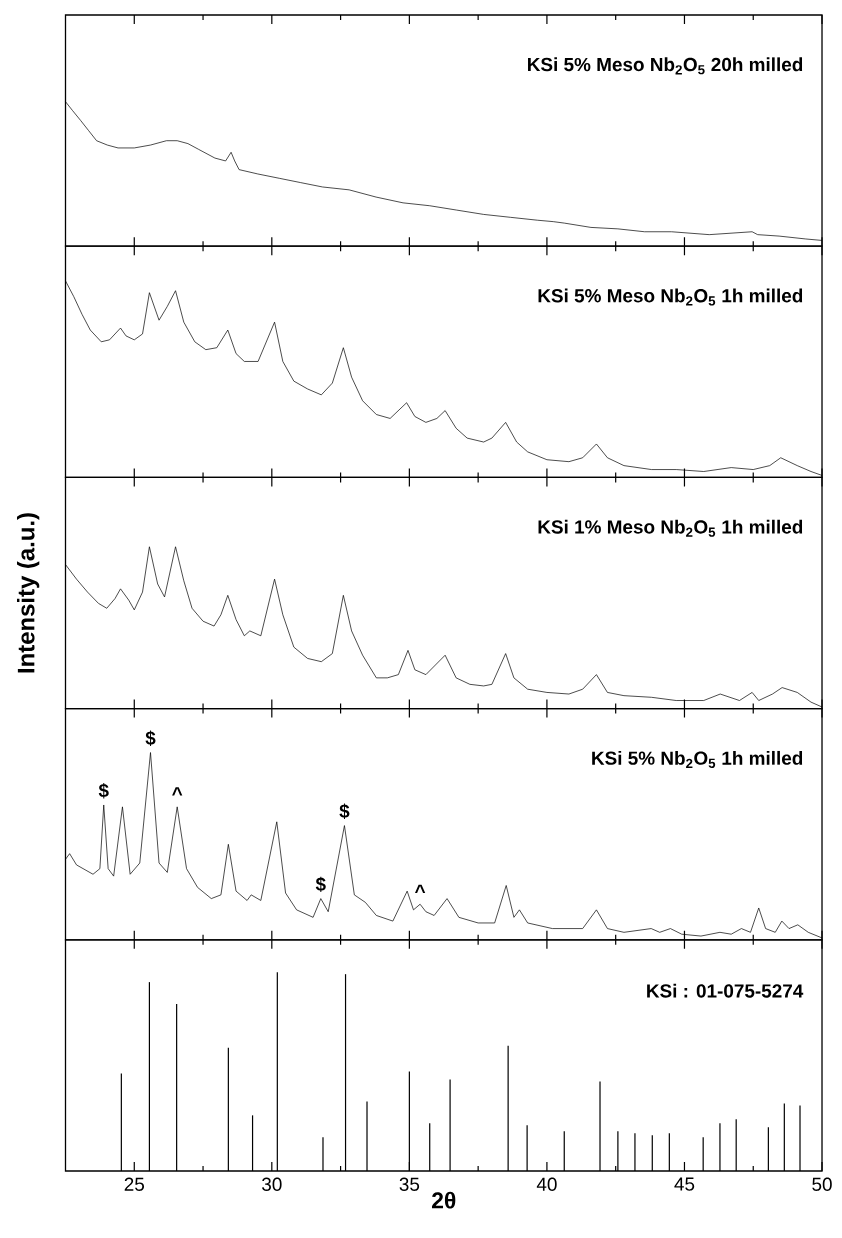 This screenshot has width=842, height=1238. What do you see at coordinates (670, 528) in the screenshot?
I see `chart-title: KSi 1% Meso Nb$_{2}$O$_{5}$ 1h milled` at bounding box center [670, 528].